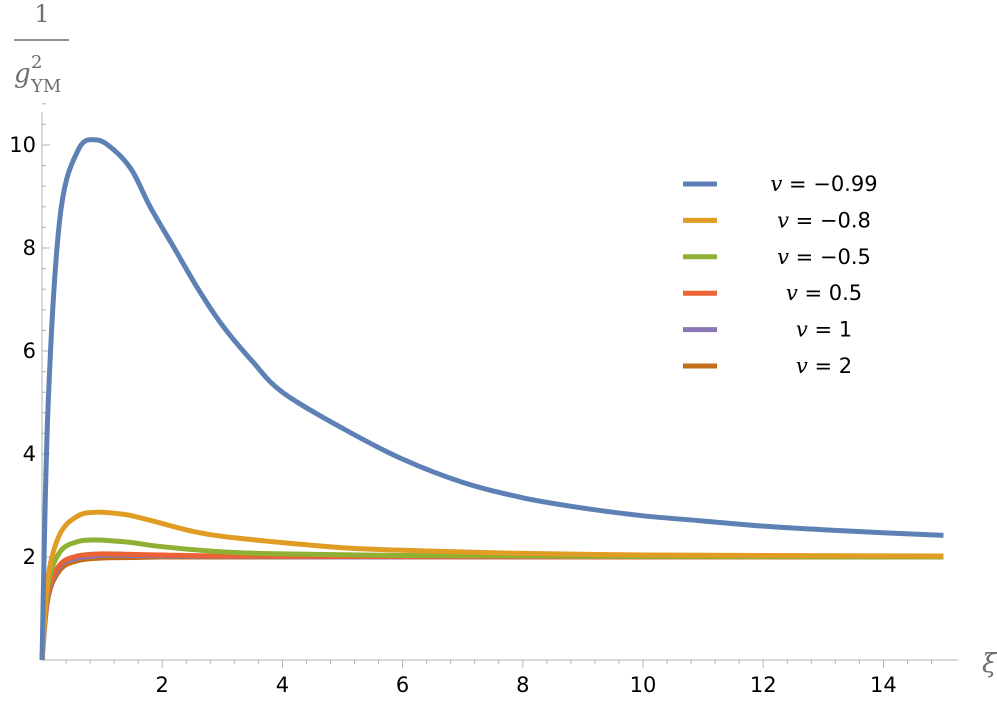  What do you see at coordinates (824, 366) in the screenshot?
I see `legend-label-5: v = 2` at bounding box center [824, 366].